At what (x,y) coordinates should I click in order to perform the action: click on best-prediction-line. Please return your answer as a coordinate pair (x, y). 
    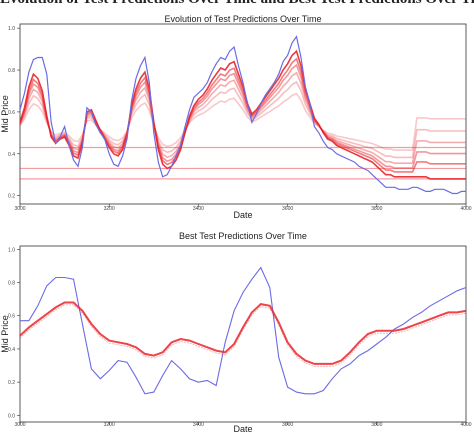
    Looking at the image, I should click on (243, 333).